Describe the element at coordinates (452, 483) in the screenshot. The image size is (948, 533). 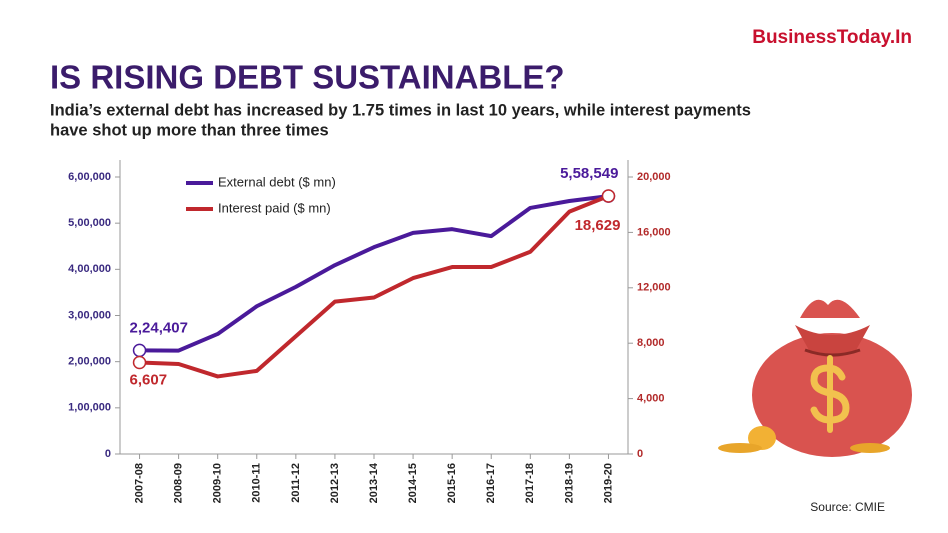
I see `x-tick-label: 2015-16` at that location.